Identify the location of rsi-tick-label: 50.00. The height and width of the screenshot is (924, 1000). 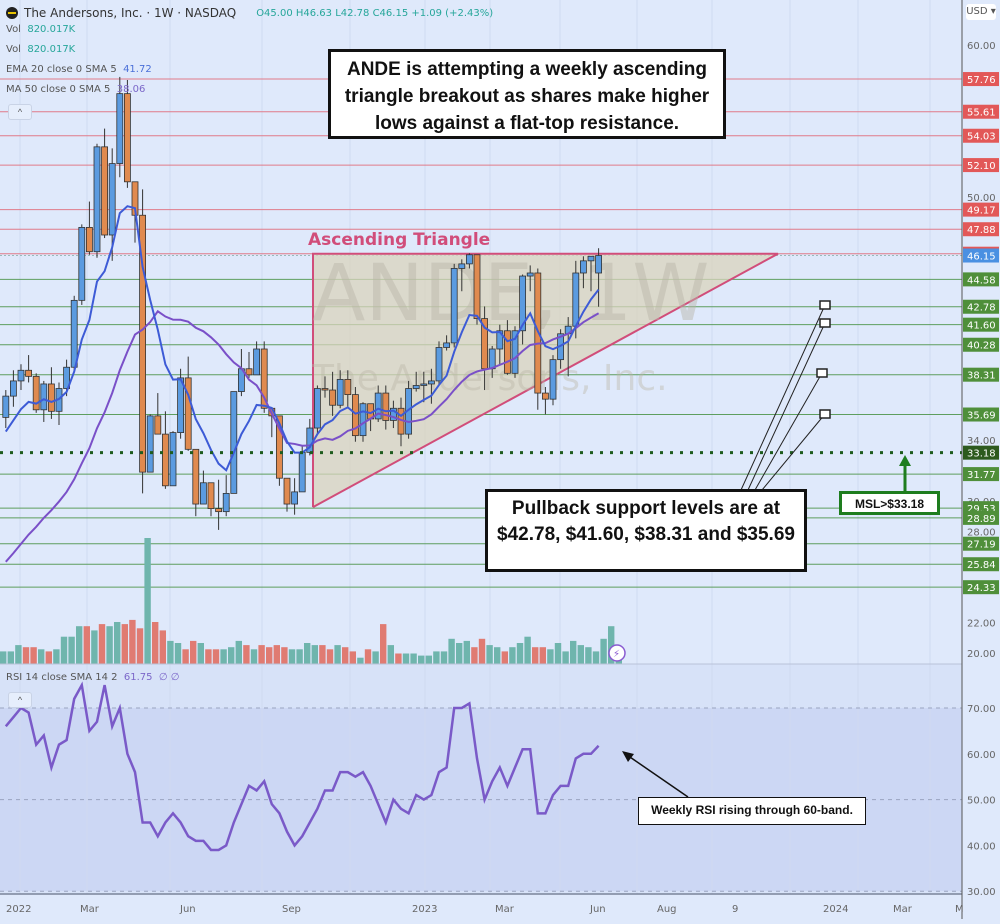
(981, 801).